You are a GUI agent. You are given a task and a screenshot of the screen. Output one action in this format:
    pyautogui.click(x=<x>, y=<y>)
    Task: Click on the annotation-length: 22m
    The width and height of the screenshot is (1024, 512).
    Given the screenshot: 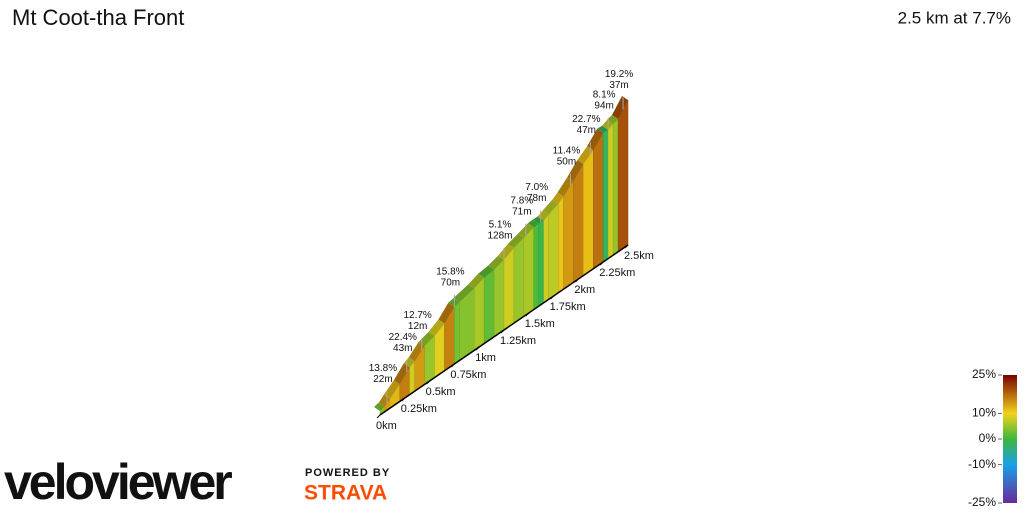 What is the action you would take?
    pyautogui.click(x=382, y=379)
    